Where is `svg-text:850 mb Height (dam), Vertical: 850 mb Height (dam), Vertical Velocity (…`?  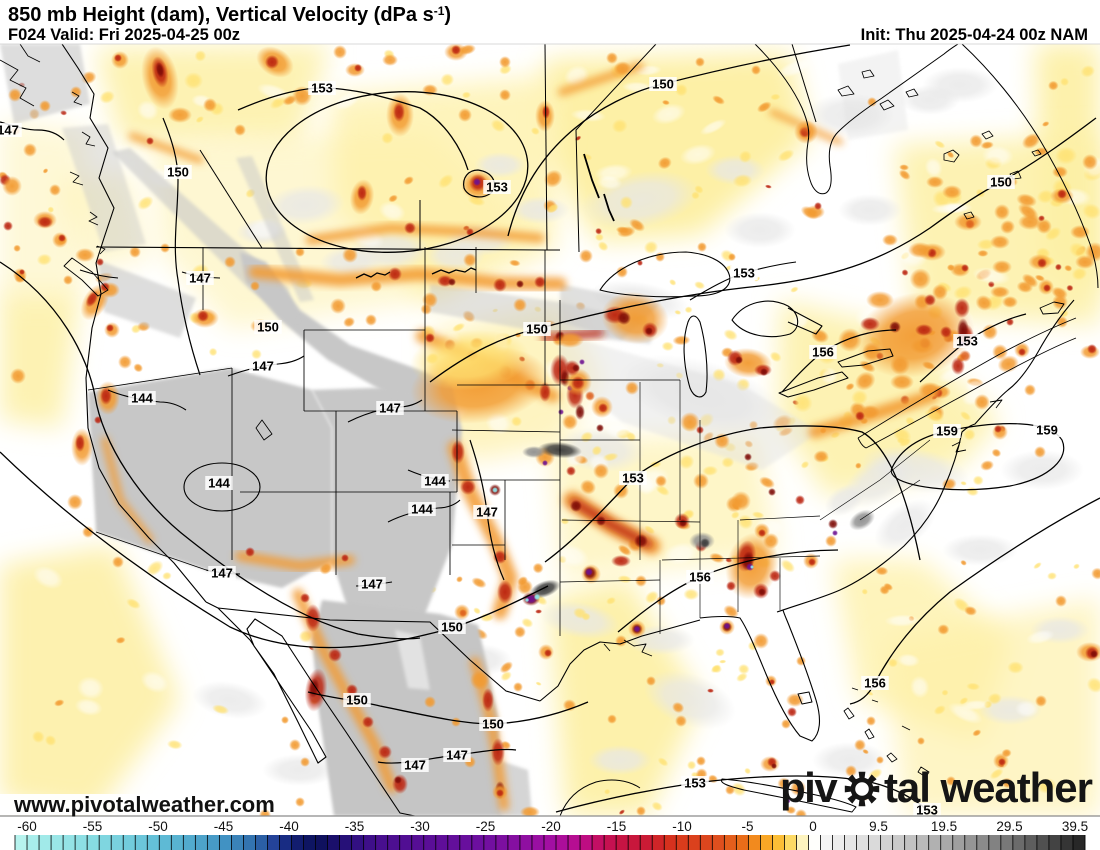 svg-text:850 mb Height (dam), Vertical: 850 mb Height (dam), Vertical Velocity (… is located at coordinates (229, 15).